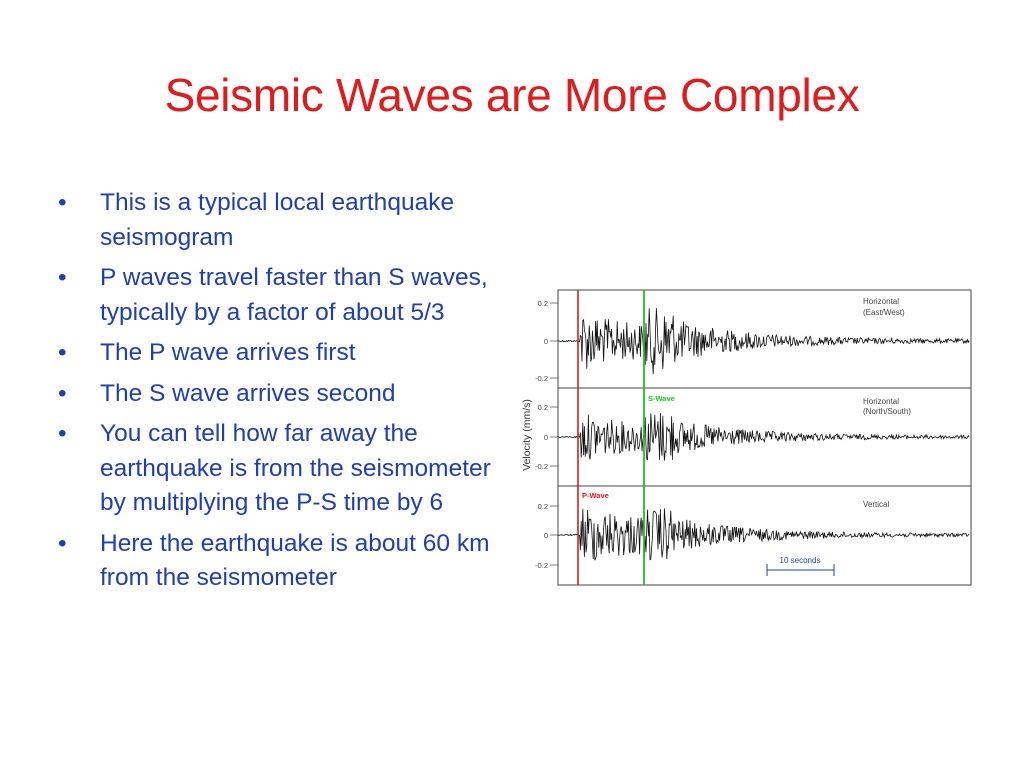 The height and width of the screenshot is (768, 1024). What do you see at coordinates (876, 504) in the screenshot?
I see `panel-label: Vertical` at bounding box center [876, 504].